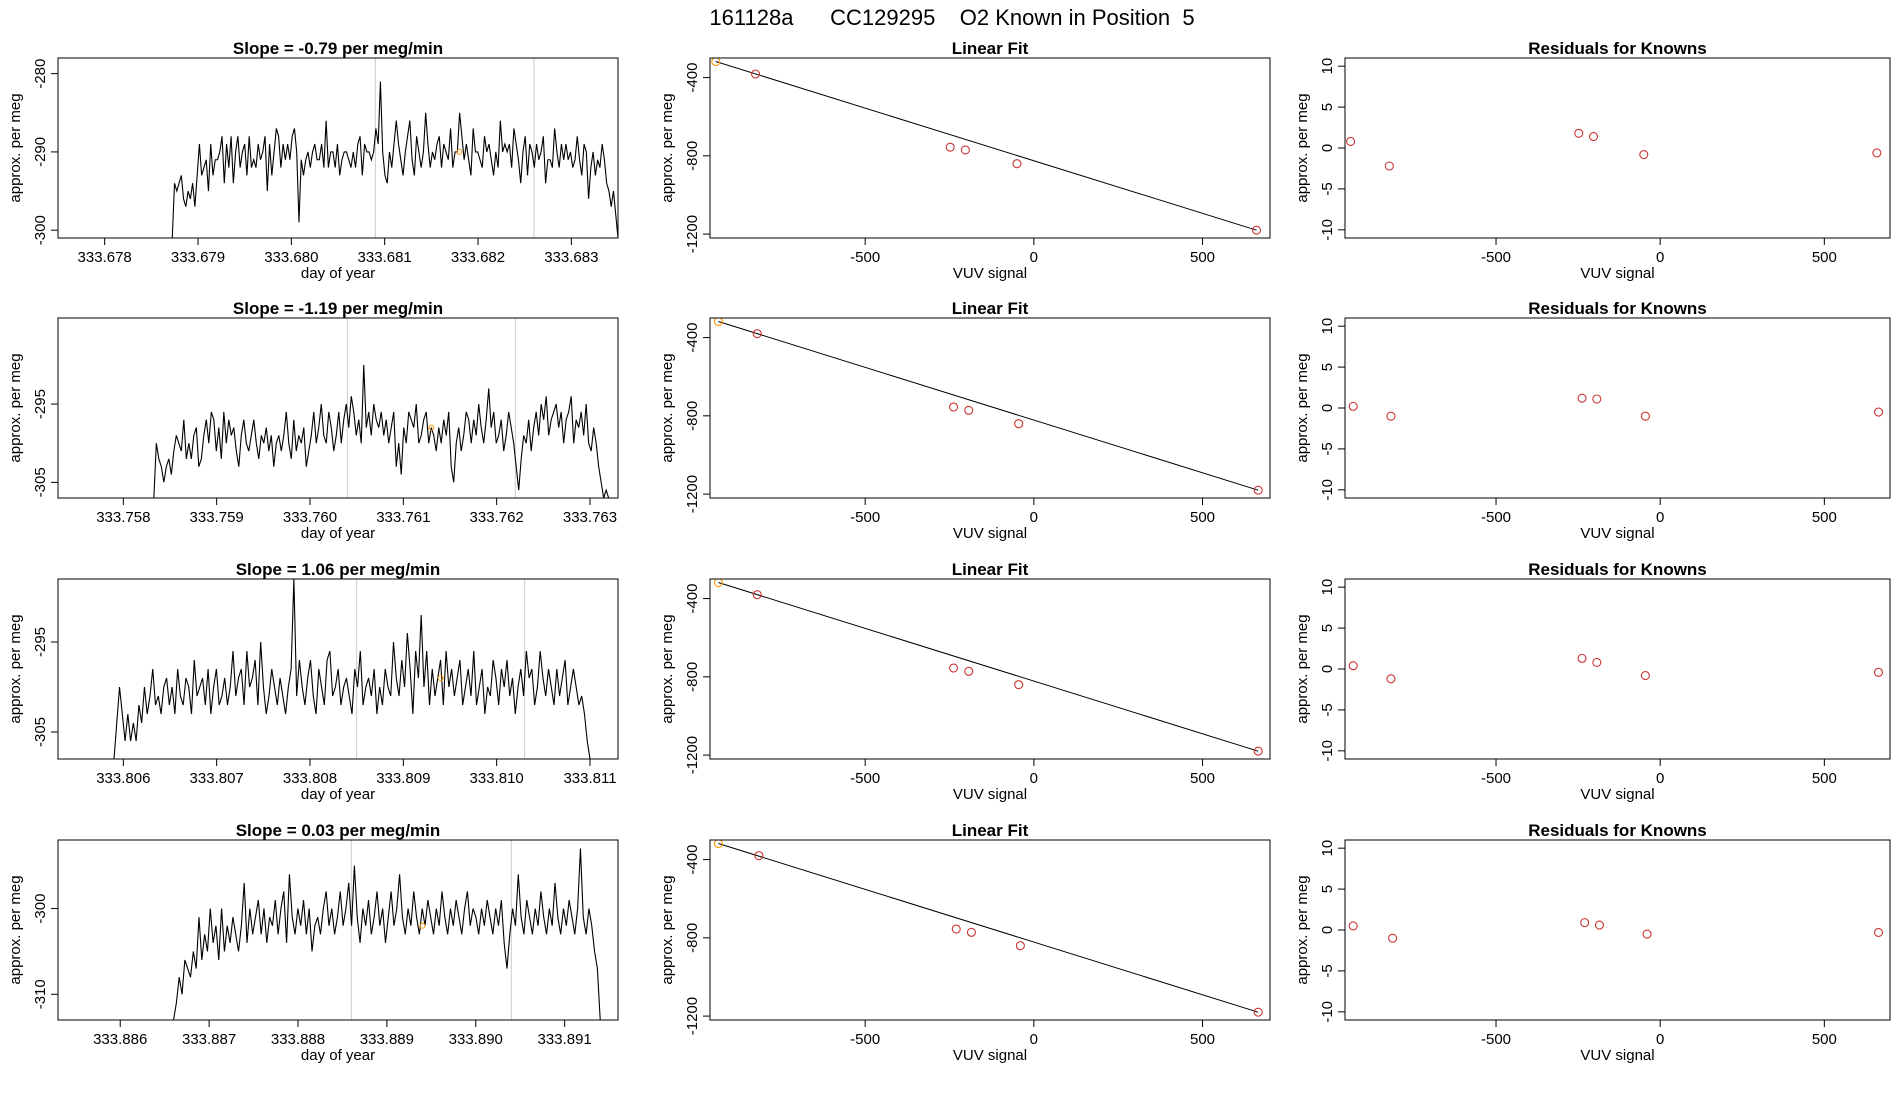 The width and height of the screenshot is (1900, 1105). I want to click on x-tick-label: 333.810, so click(497, 778).